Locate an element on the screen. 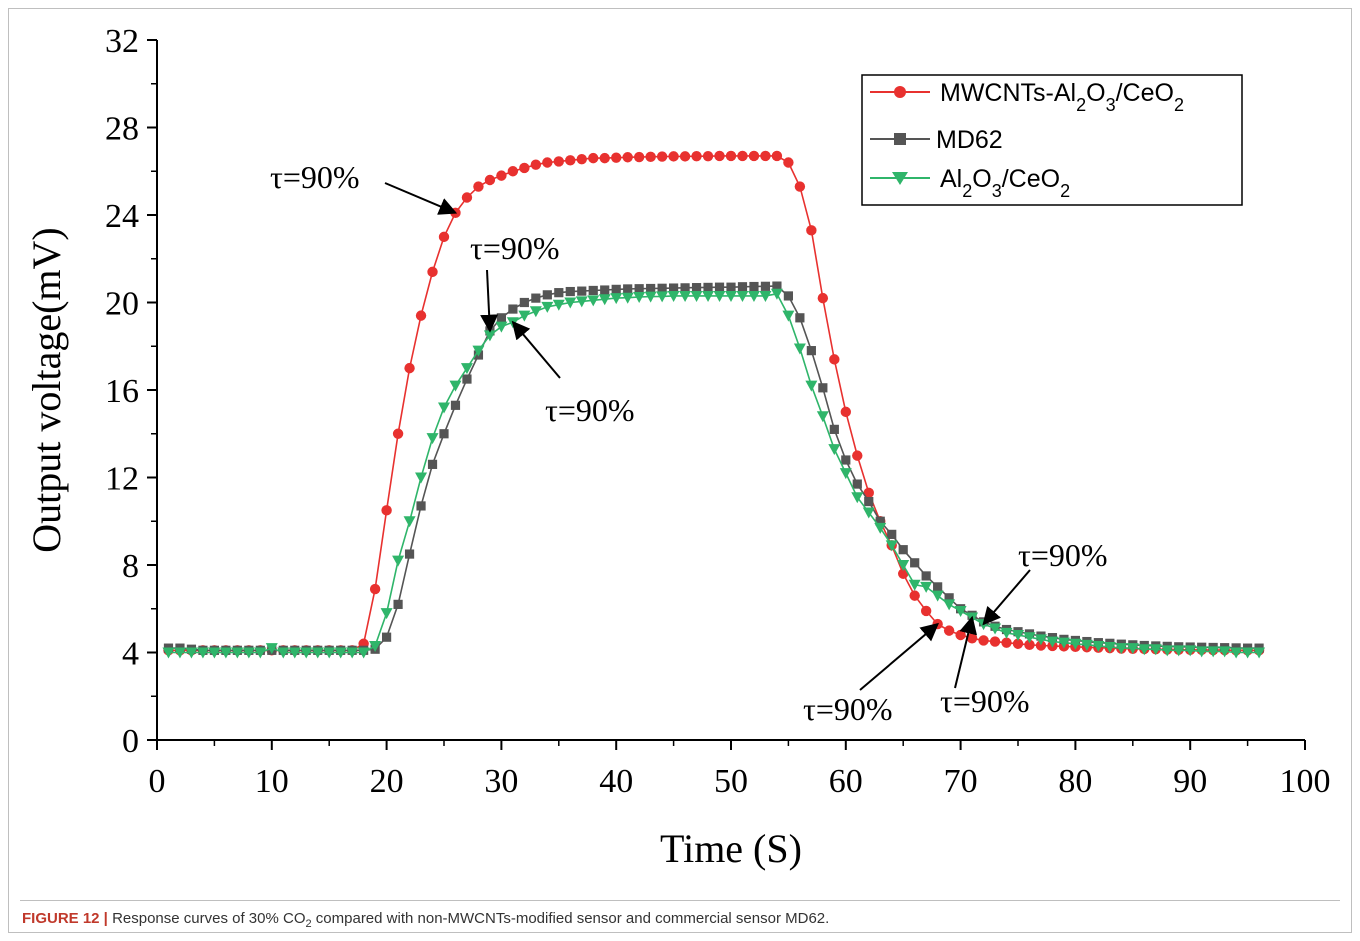 The height and width of the screenshot is (941, 1360). x-tick-label: 20 is located at coordinates (387, 781).